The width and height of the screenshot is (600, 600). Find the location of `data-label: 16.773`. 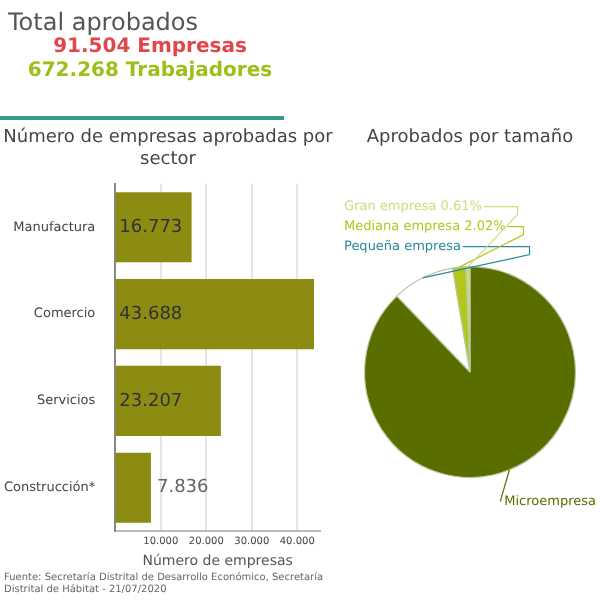

data-label: 16.773 is located at coordinates (151, 227).